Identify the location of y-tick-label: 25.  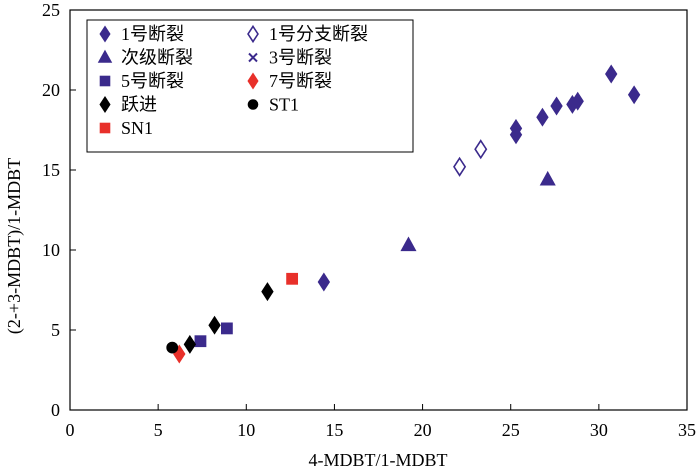
(51, 10).